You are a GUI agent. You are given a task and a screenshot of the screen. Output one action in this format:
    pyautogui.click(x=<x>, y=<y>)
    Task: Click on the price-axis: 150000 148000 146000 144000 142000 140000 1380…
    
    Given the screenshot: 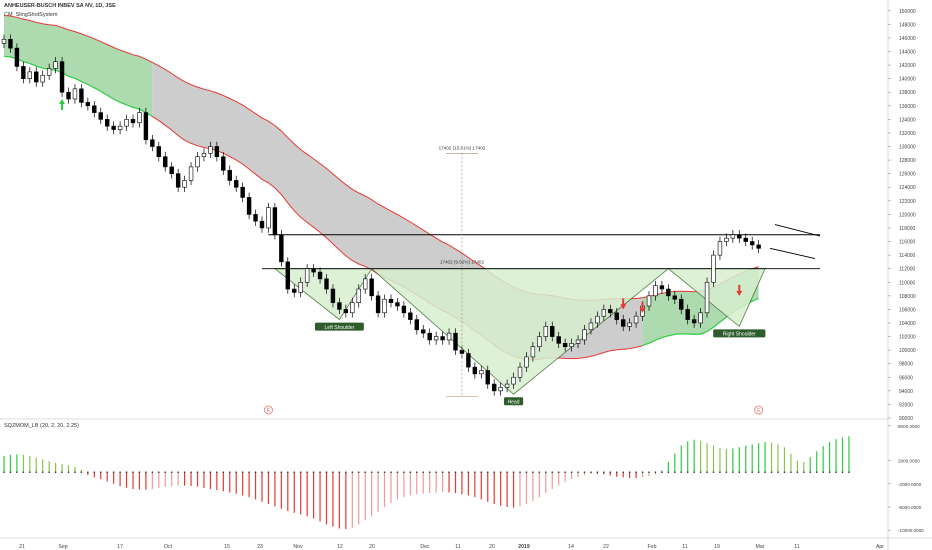 What is the action you would take?
    pyautogui.click(x=906, y=271)
    